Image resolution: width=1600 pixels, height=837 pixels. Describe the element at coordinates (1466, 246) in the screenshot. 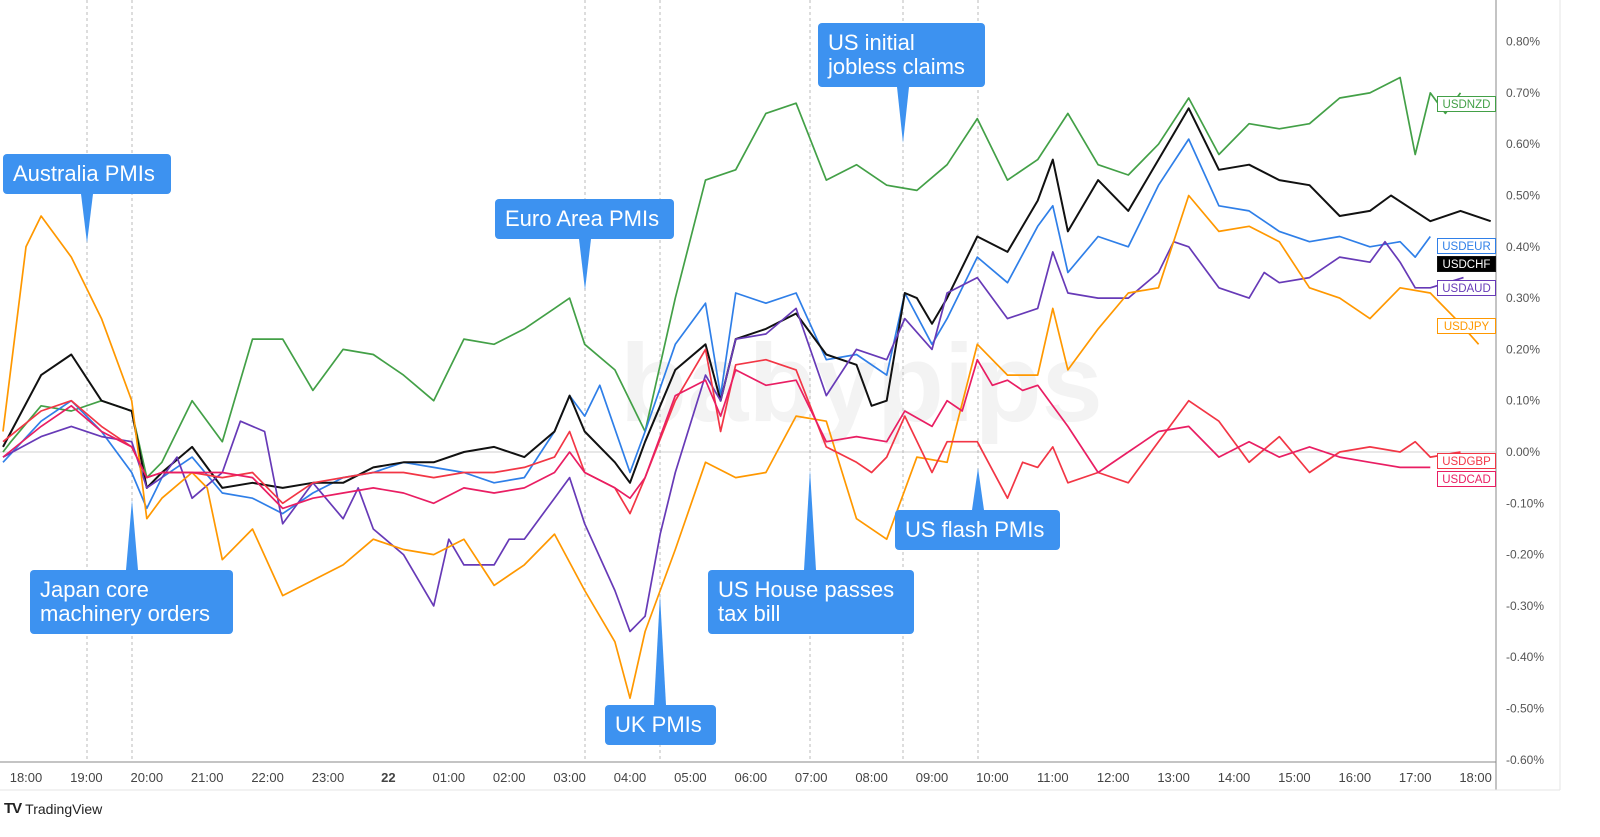

I see `series-label-usdeur: USDEUR` at that location.